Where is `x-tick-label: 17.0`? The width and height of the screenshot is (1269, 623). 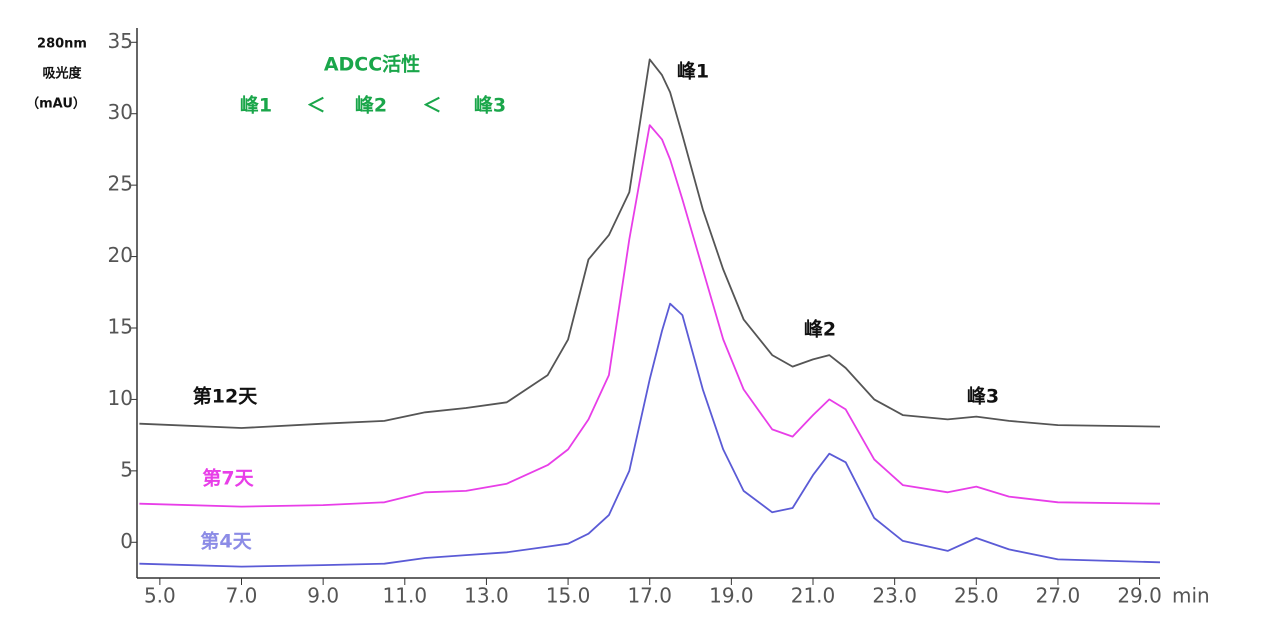 x-tick-label: 17.0 is located at coordinates (649, 596).